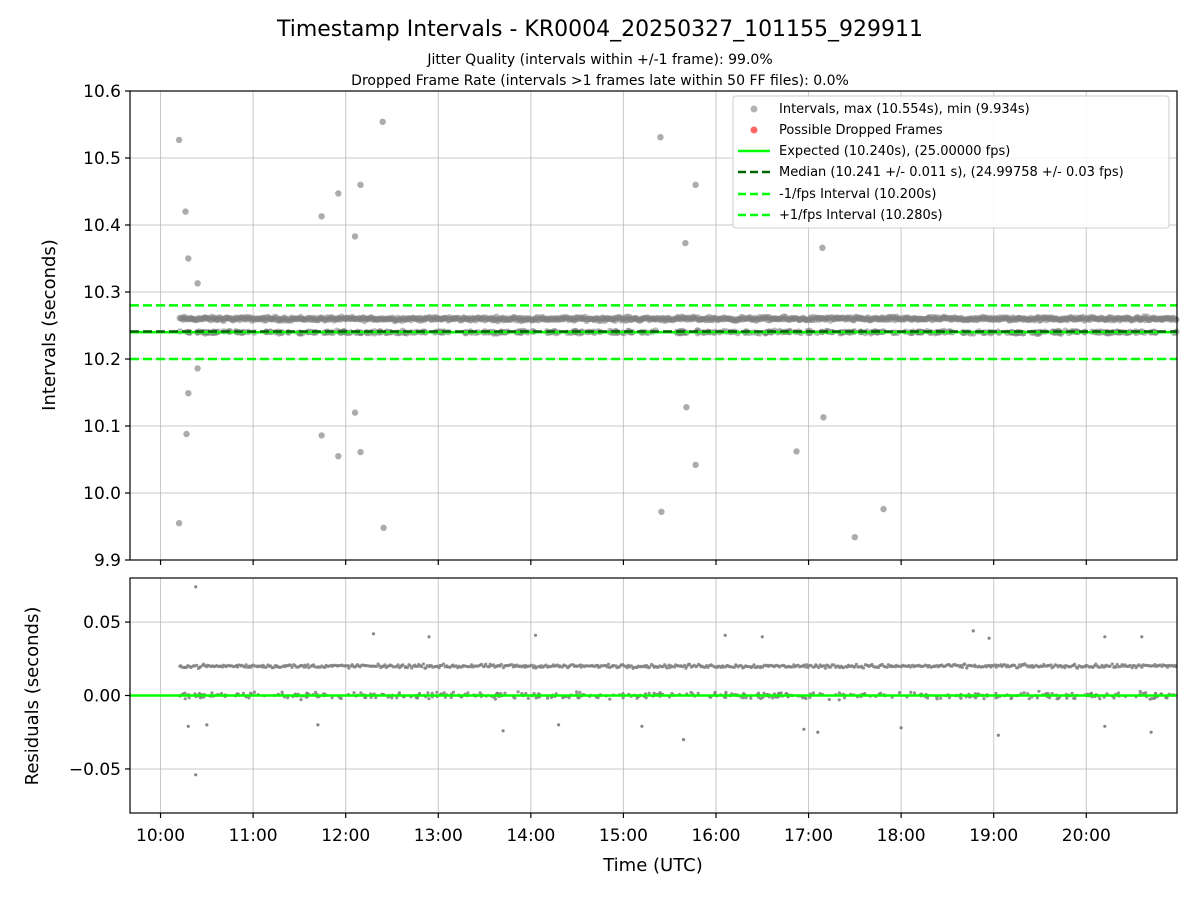  I want to click on legend-box, so click(951, 162).